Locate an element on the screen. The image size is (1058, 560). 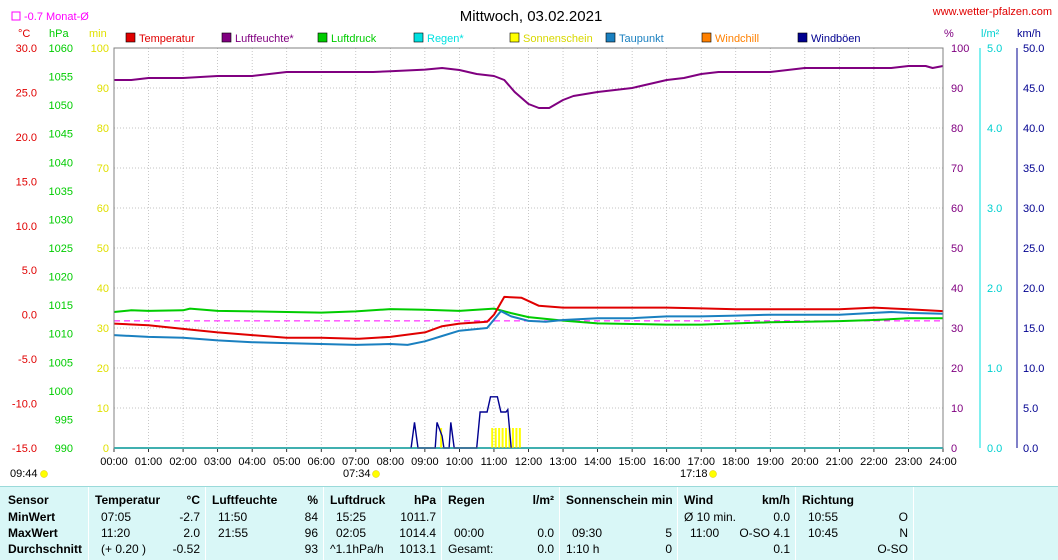
y-tick-label-wind: 25.0 is located at coordinates (1033, 249).